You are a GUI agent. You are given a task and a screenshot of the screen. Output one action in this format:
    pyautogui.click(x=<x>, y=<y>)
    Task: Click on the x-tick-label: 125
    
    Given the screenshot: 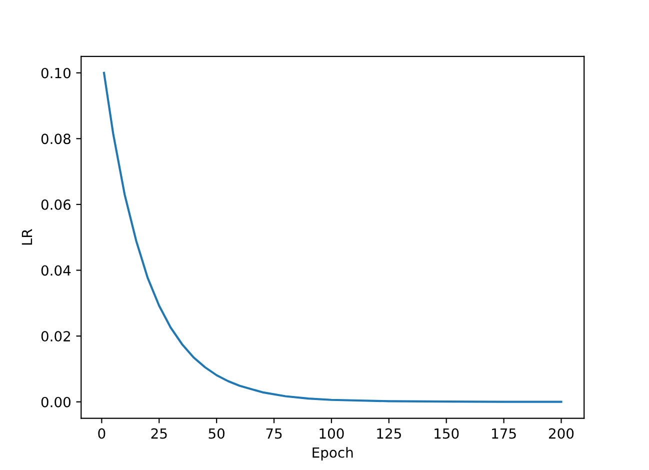 What is the action you would take?
    pyautogui.click(x=389, y=433)
    